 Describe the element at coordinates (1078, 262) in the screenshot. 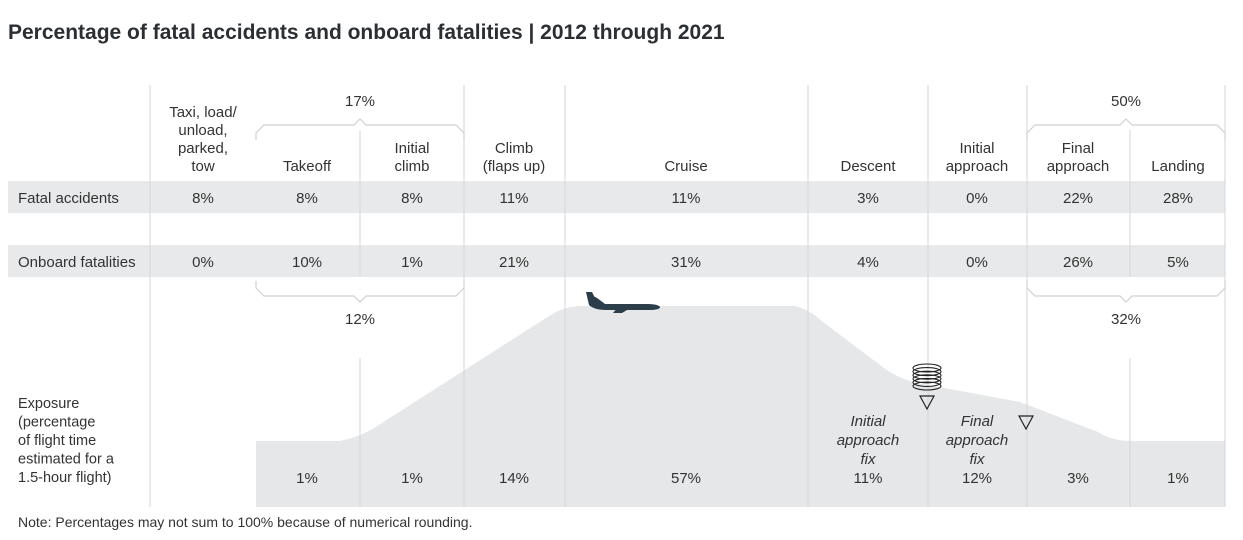

I see `cell-value: 26%` at that location.